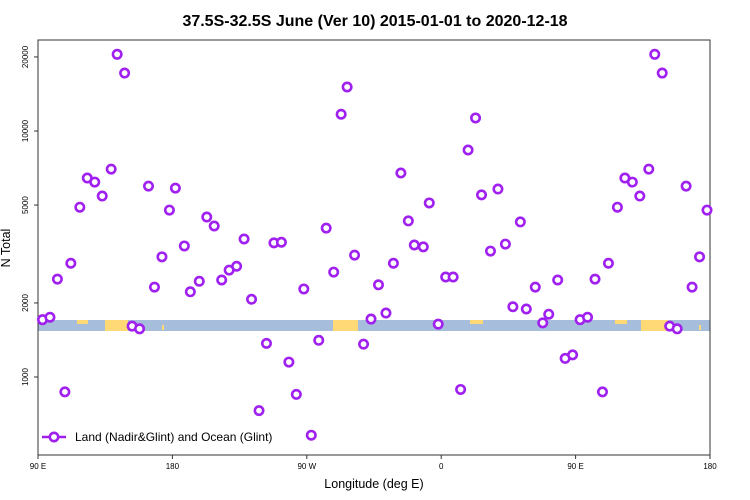 This screenshot has width=750, height=500. What do you see at coordinates (29, 215) in the screenshot?
I see `y-axis: 1000 2000 5000 10000 20000` at bounding box center [29, 215].